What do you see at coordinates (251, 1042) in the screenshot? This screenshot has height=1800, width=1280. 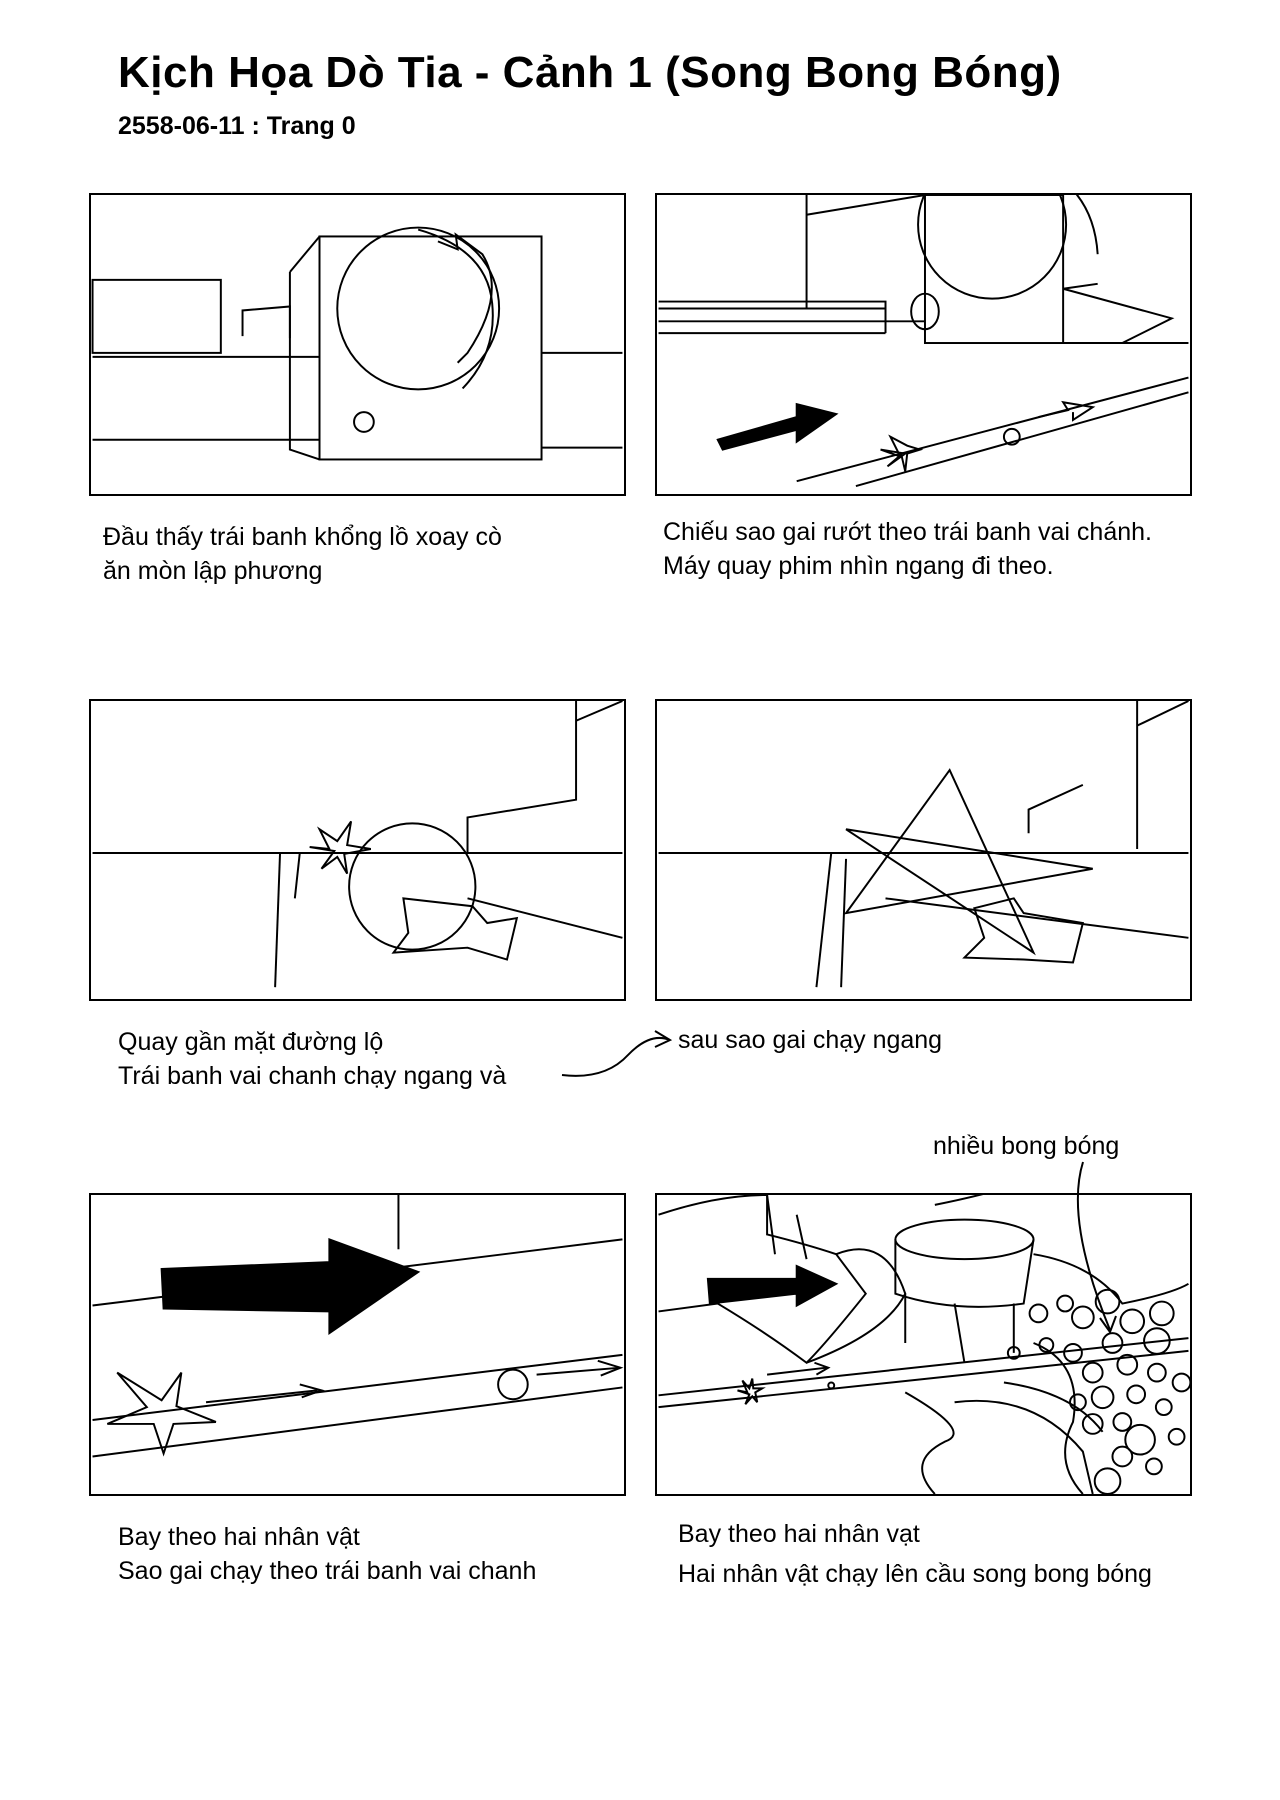 I see `caption-line: Quay gần mặt đường lộ` at bounding box center [251, 1042].